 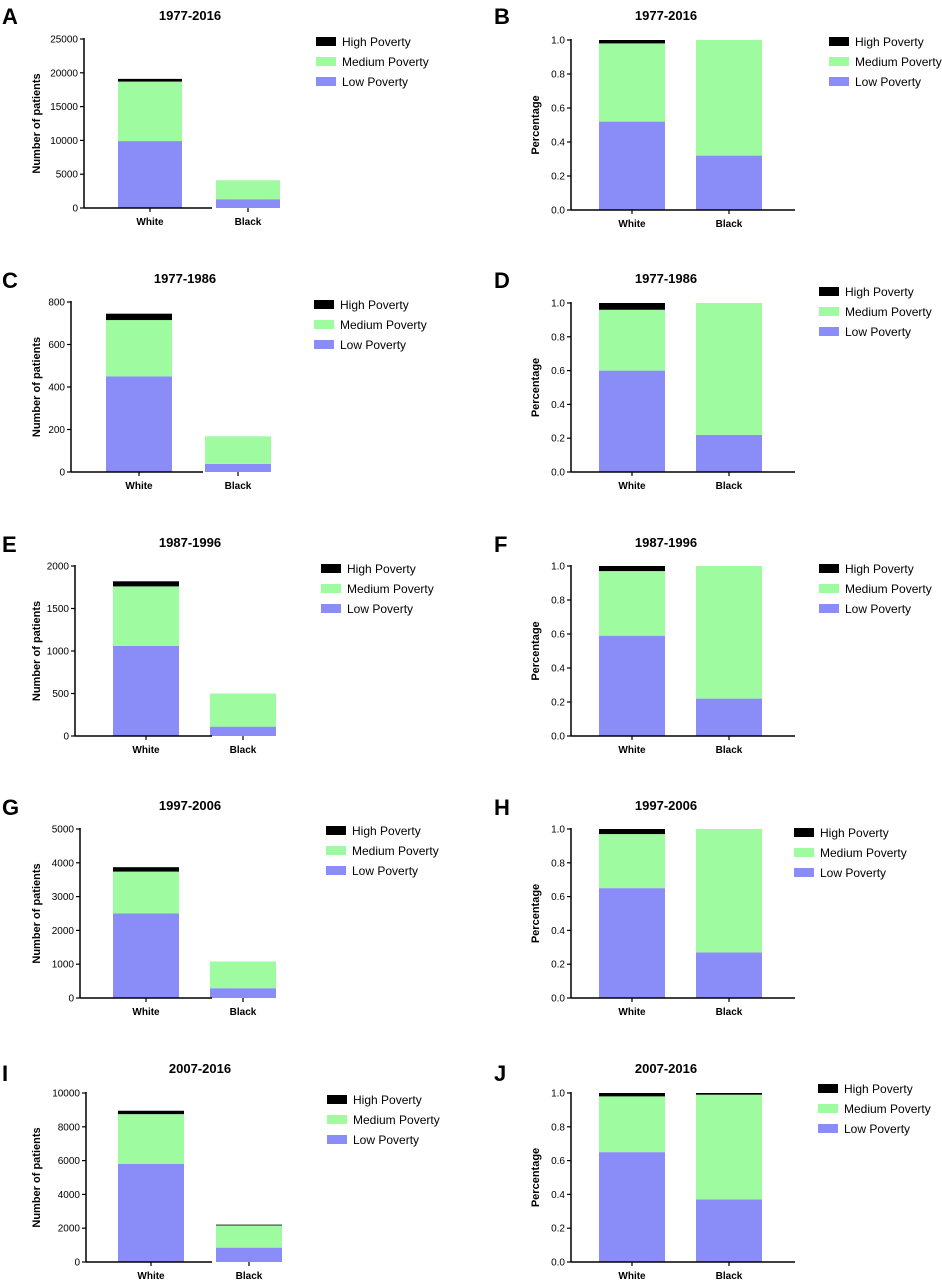 What do you see at coordinates (324, 324) in the screenshot?
I see `chart-c-legend-swatch-medium` at bounding box center [324, 324].